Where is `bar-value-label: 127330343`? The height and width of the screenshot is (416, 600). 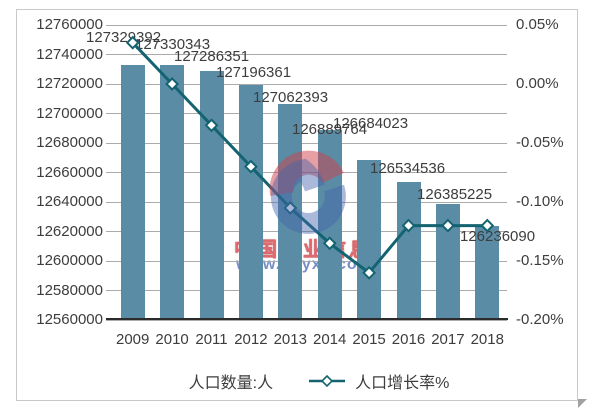
bar-value-label: 127330343 is located at coordinates (173, 44).